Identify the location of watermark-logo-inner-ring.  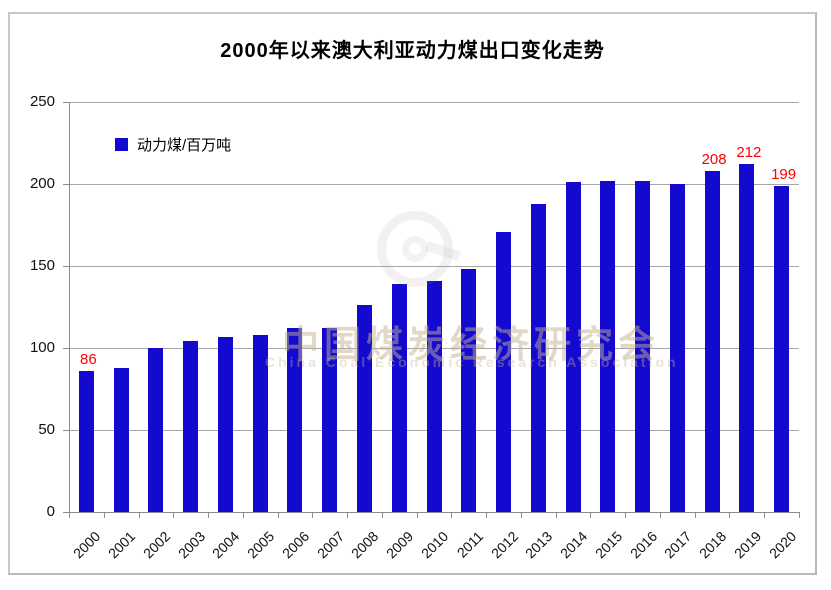
(415, 249).